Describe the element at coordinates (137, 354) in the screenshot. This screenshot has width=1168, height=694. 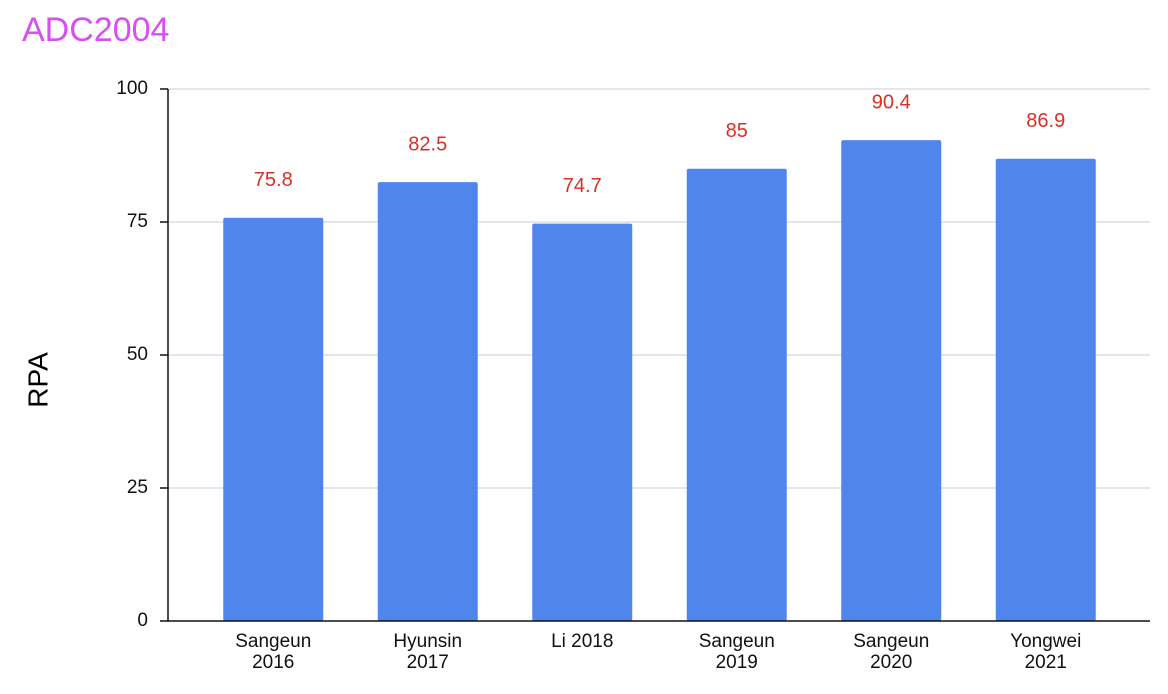
I see `y-tick-label: 50` at that location.